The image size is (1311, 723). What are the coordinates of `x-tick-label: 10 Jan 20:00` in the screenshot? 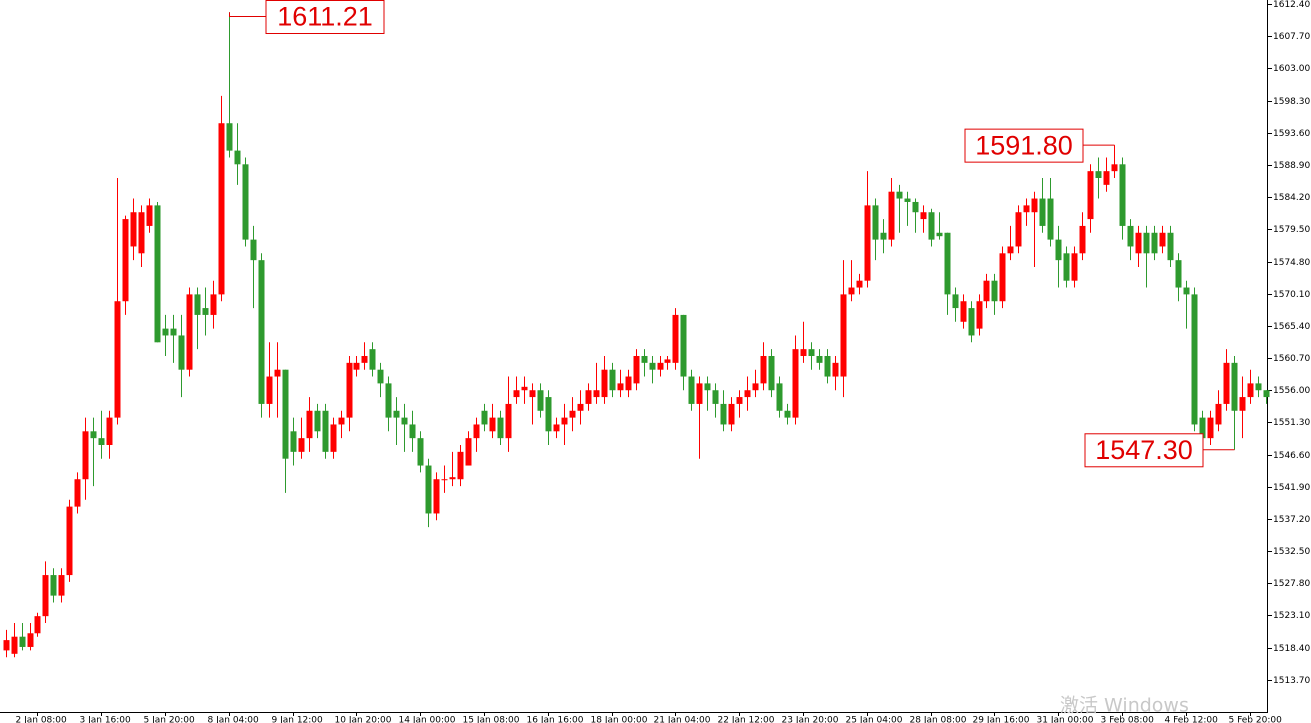 It's located at (363, 719).